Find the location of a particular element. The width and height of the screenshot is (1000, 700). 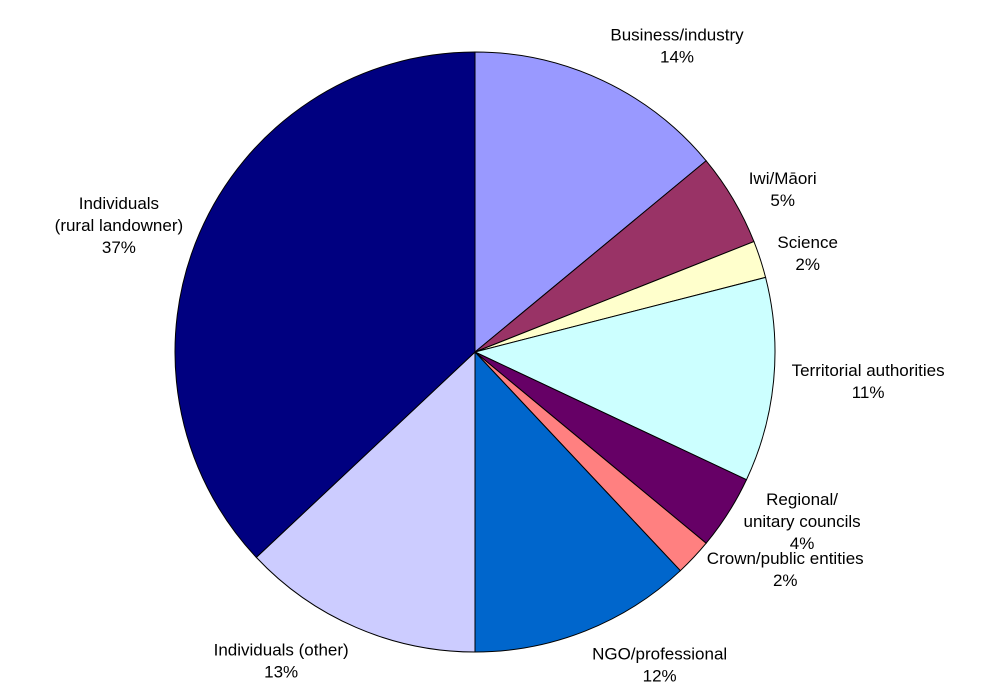

slice-label: Individuals (rural landowner) 37% is located at coordinates (119, 226).